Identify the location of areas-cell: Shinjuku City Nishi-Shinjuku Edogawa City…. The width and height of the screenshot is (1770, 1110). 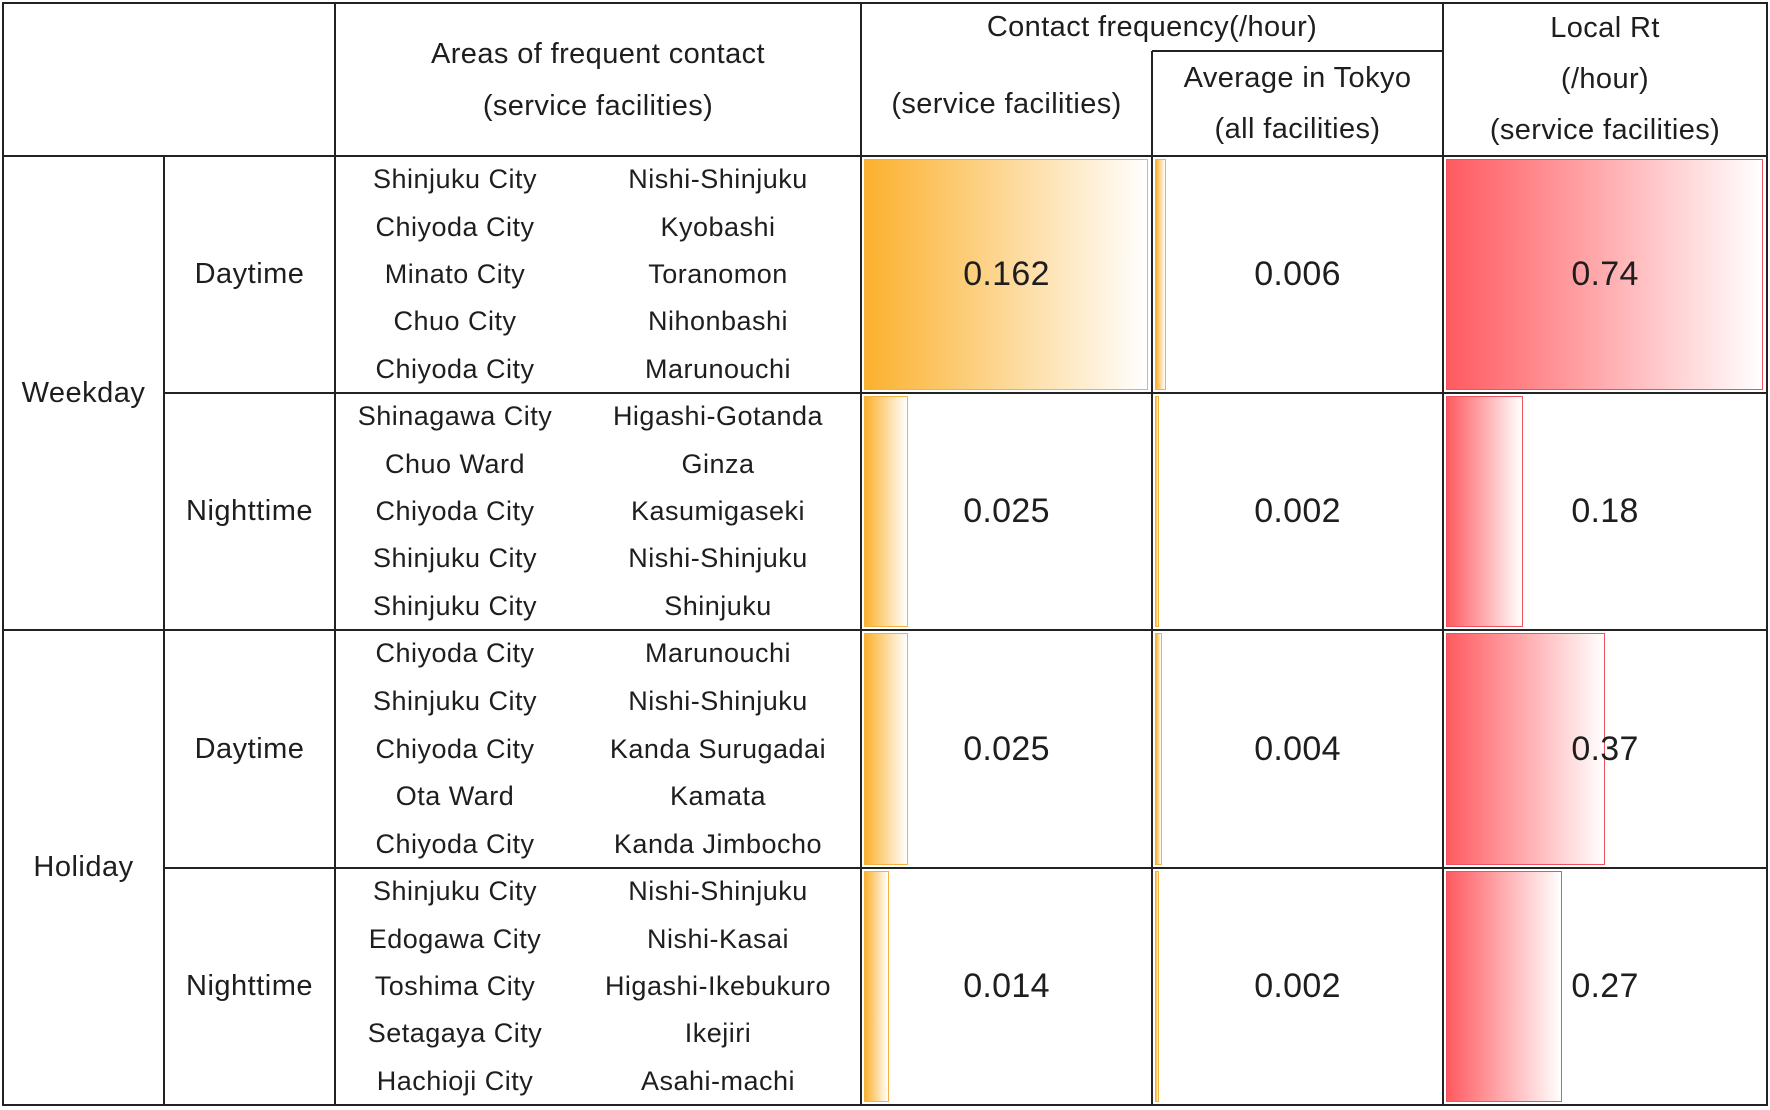
(598, 986).